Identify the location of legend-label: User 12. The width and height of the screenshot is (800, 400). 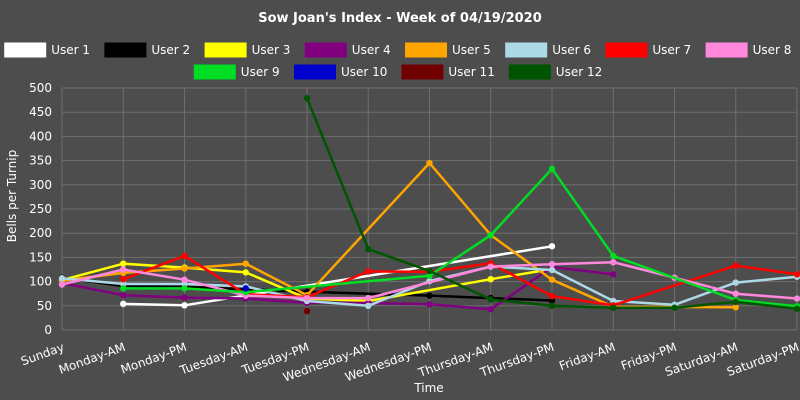
(579, 72).